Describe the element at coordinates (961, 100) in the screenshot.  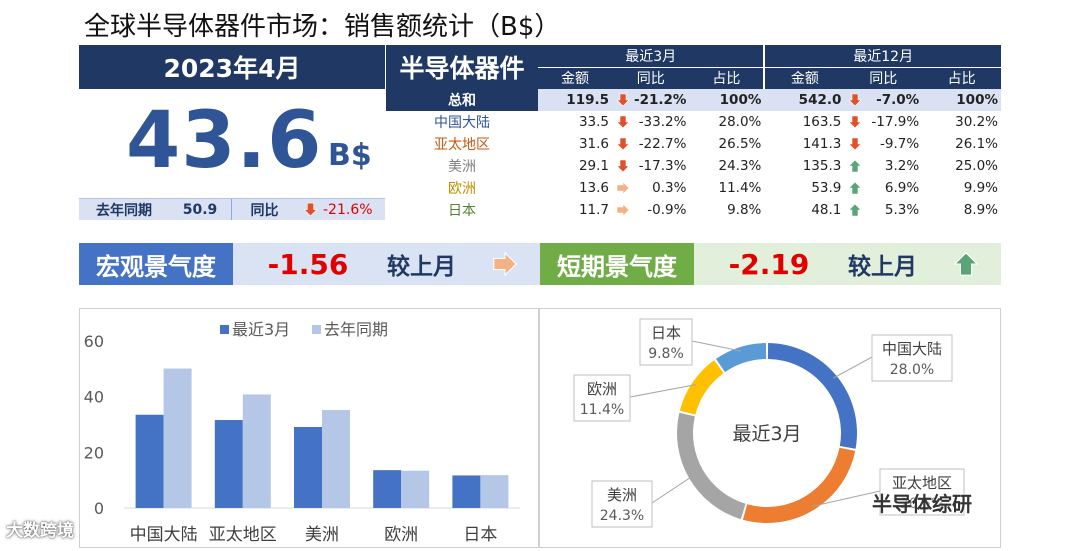
I see `share-12m: 100%` at that location.